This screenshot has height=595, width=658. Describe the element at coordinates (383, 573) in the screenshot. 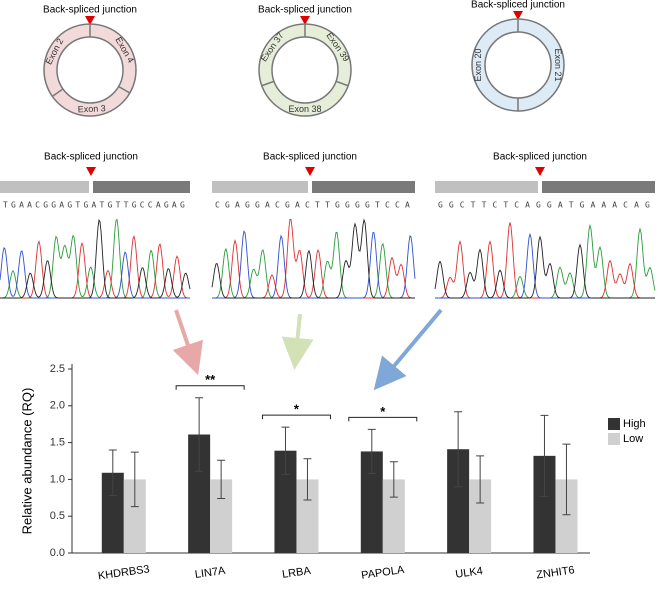

I see `x-tick-label: PAPOLA` at that location.